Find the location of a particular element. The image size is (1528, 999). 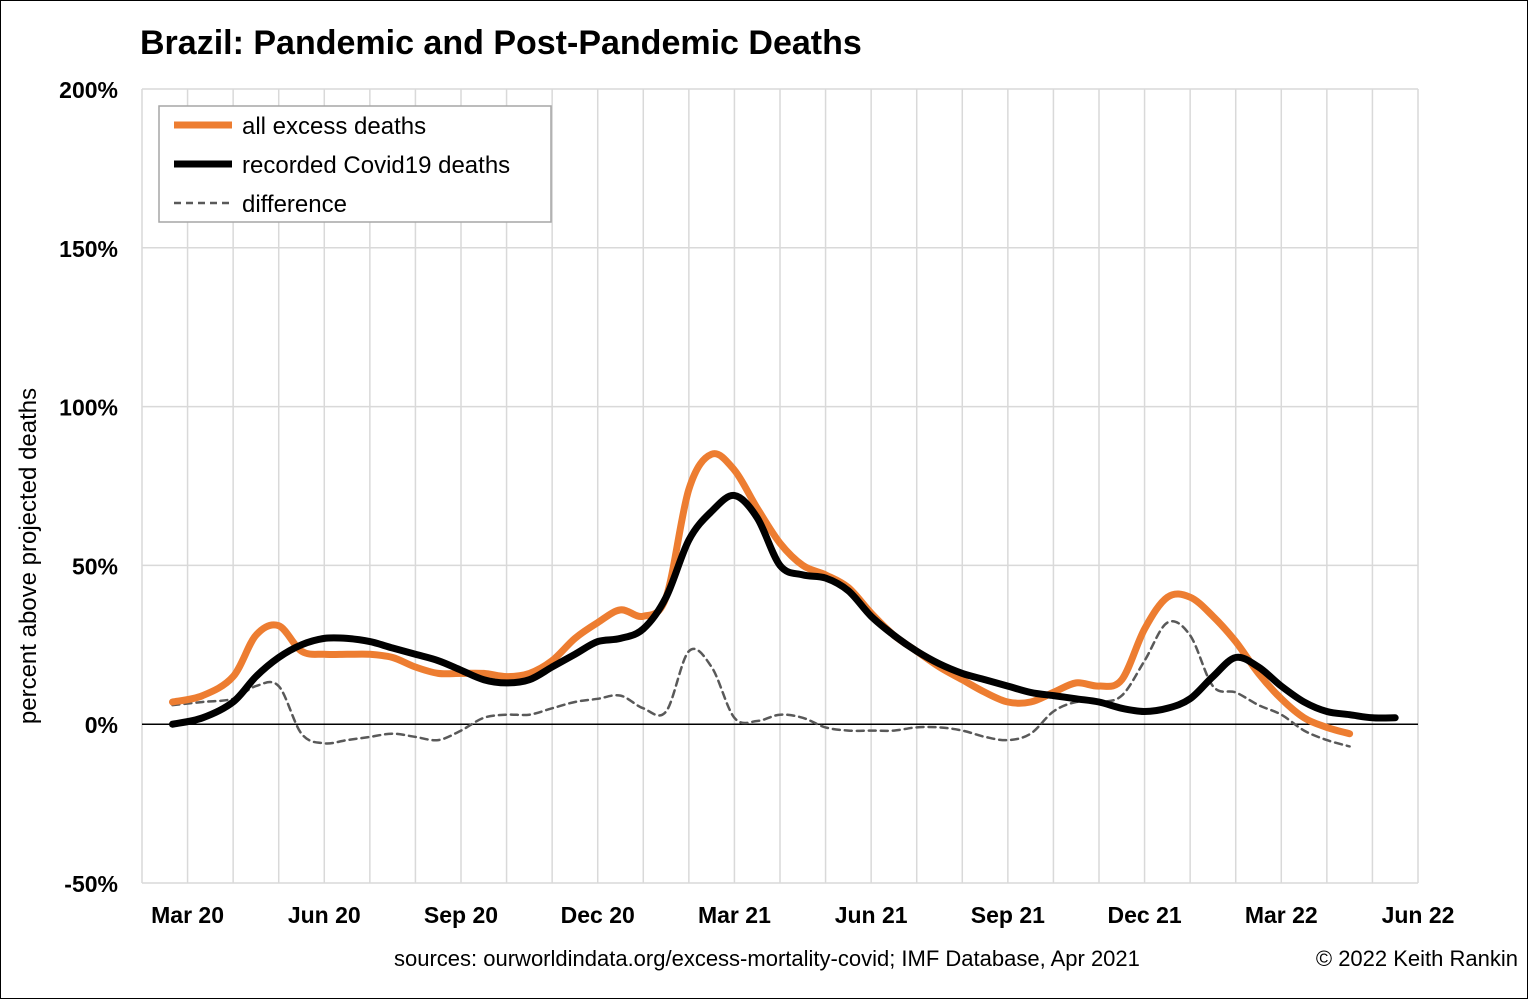

y-tick-label: 150% is located at coordinates (88, 249).